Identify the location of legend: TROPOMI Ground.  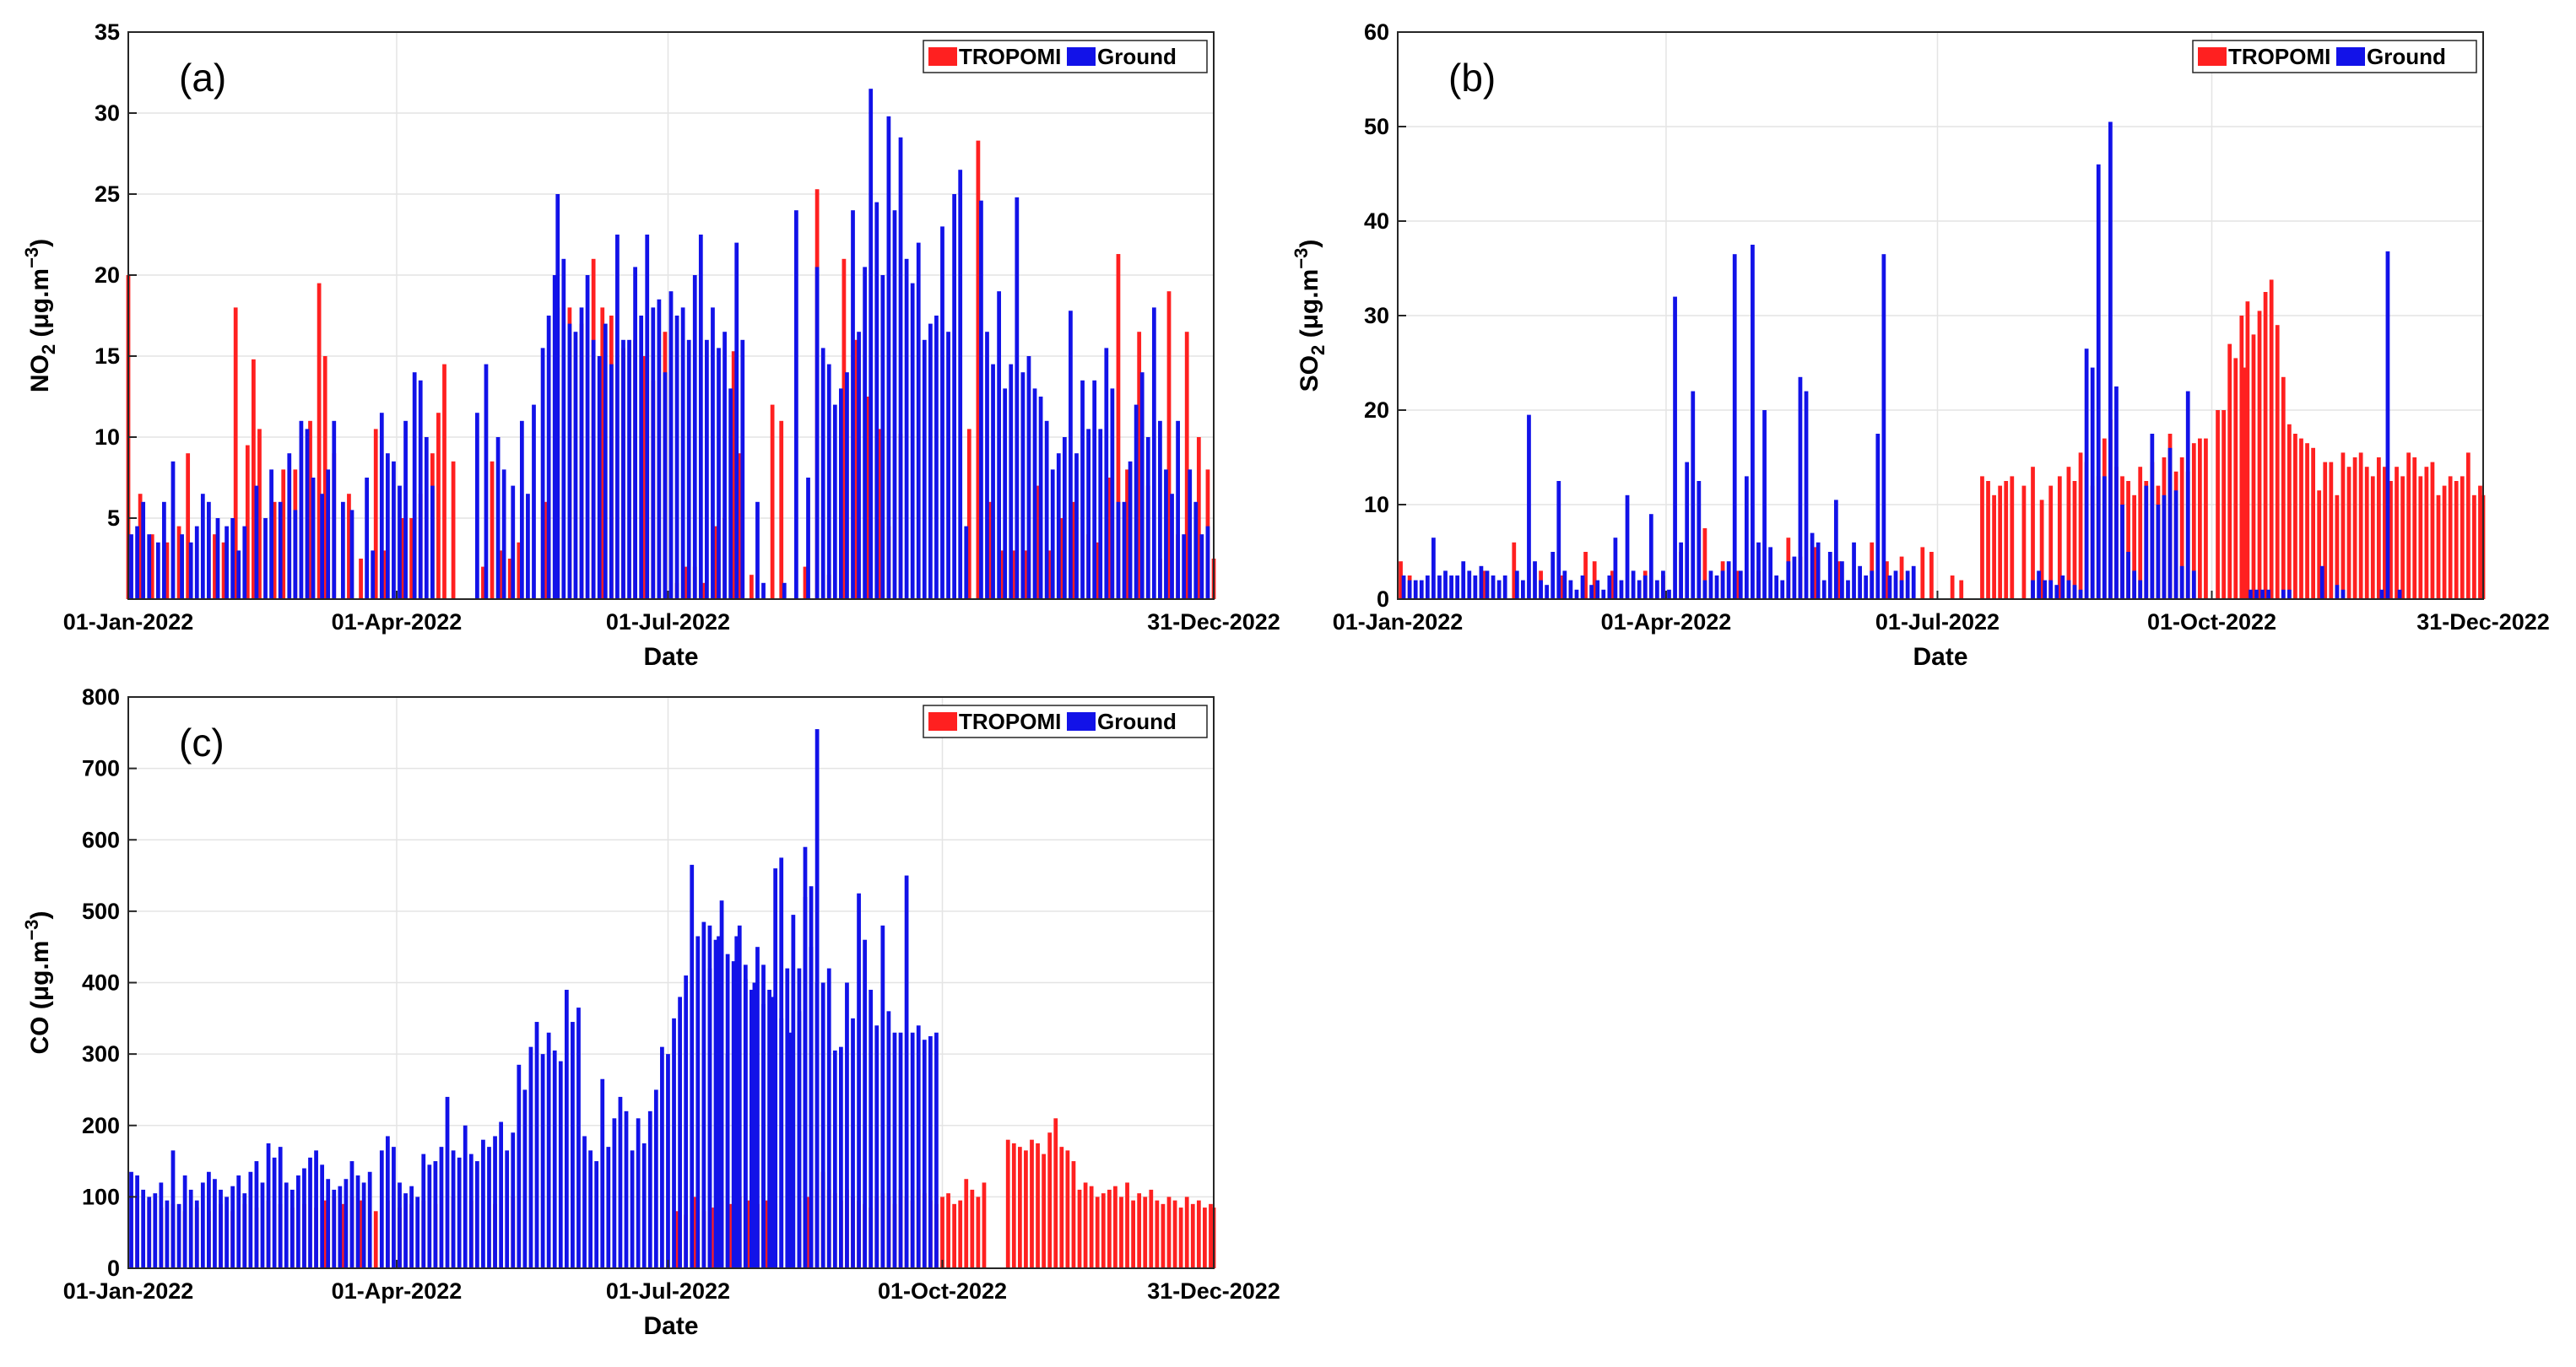
(1065, 56).